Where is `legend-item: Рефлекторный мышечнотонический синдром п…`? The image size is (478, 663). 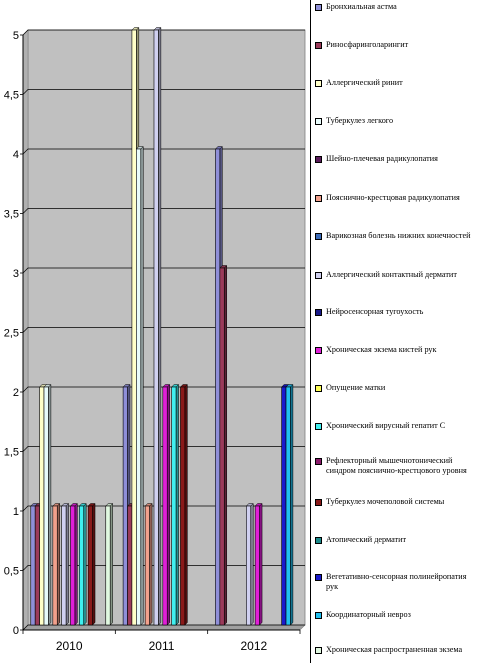 legend-item: Рефлекторный мышечнотонический синдром п… is located at coordinates (396, 466).